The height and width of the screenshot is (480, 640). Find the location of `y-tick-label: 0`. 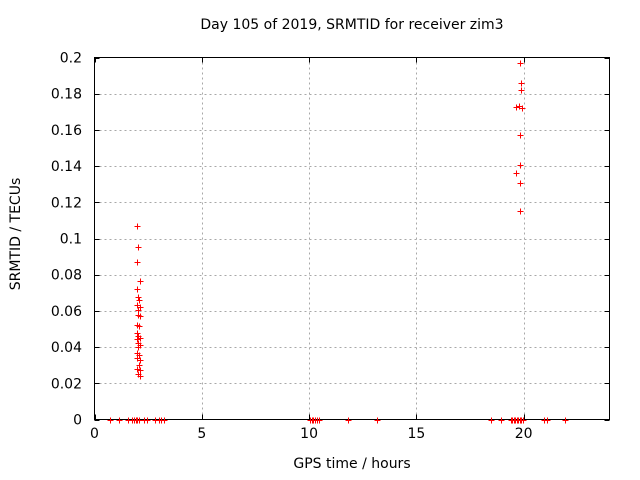

y-tick-label: 0 is located at coordinates (77, 421).